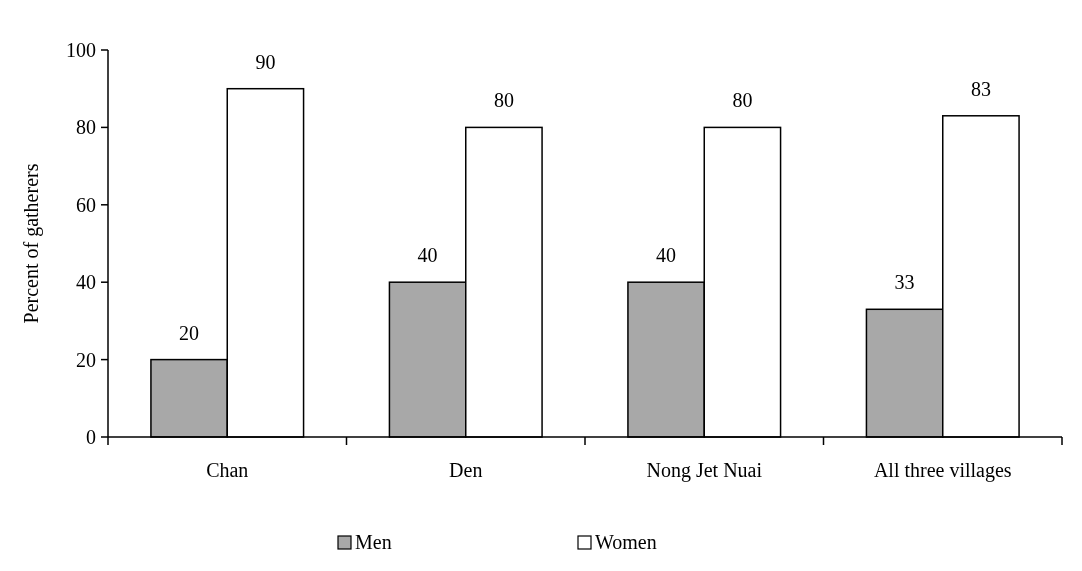 The height and width of the screenshot is (571, 1082). I want to click on x-tick-label: Den, so click(466, 470).